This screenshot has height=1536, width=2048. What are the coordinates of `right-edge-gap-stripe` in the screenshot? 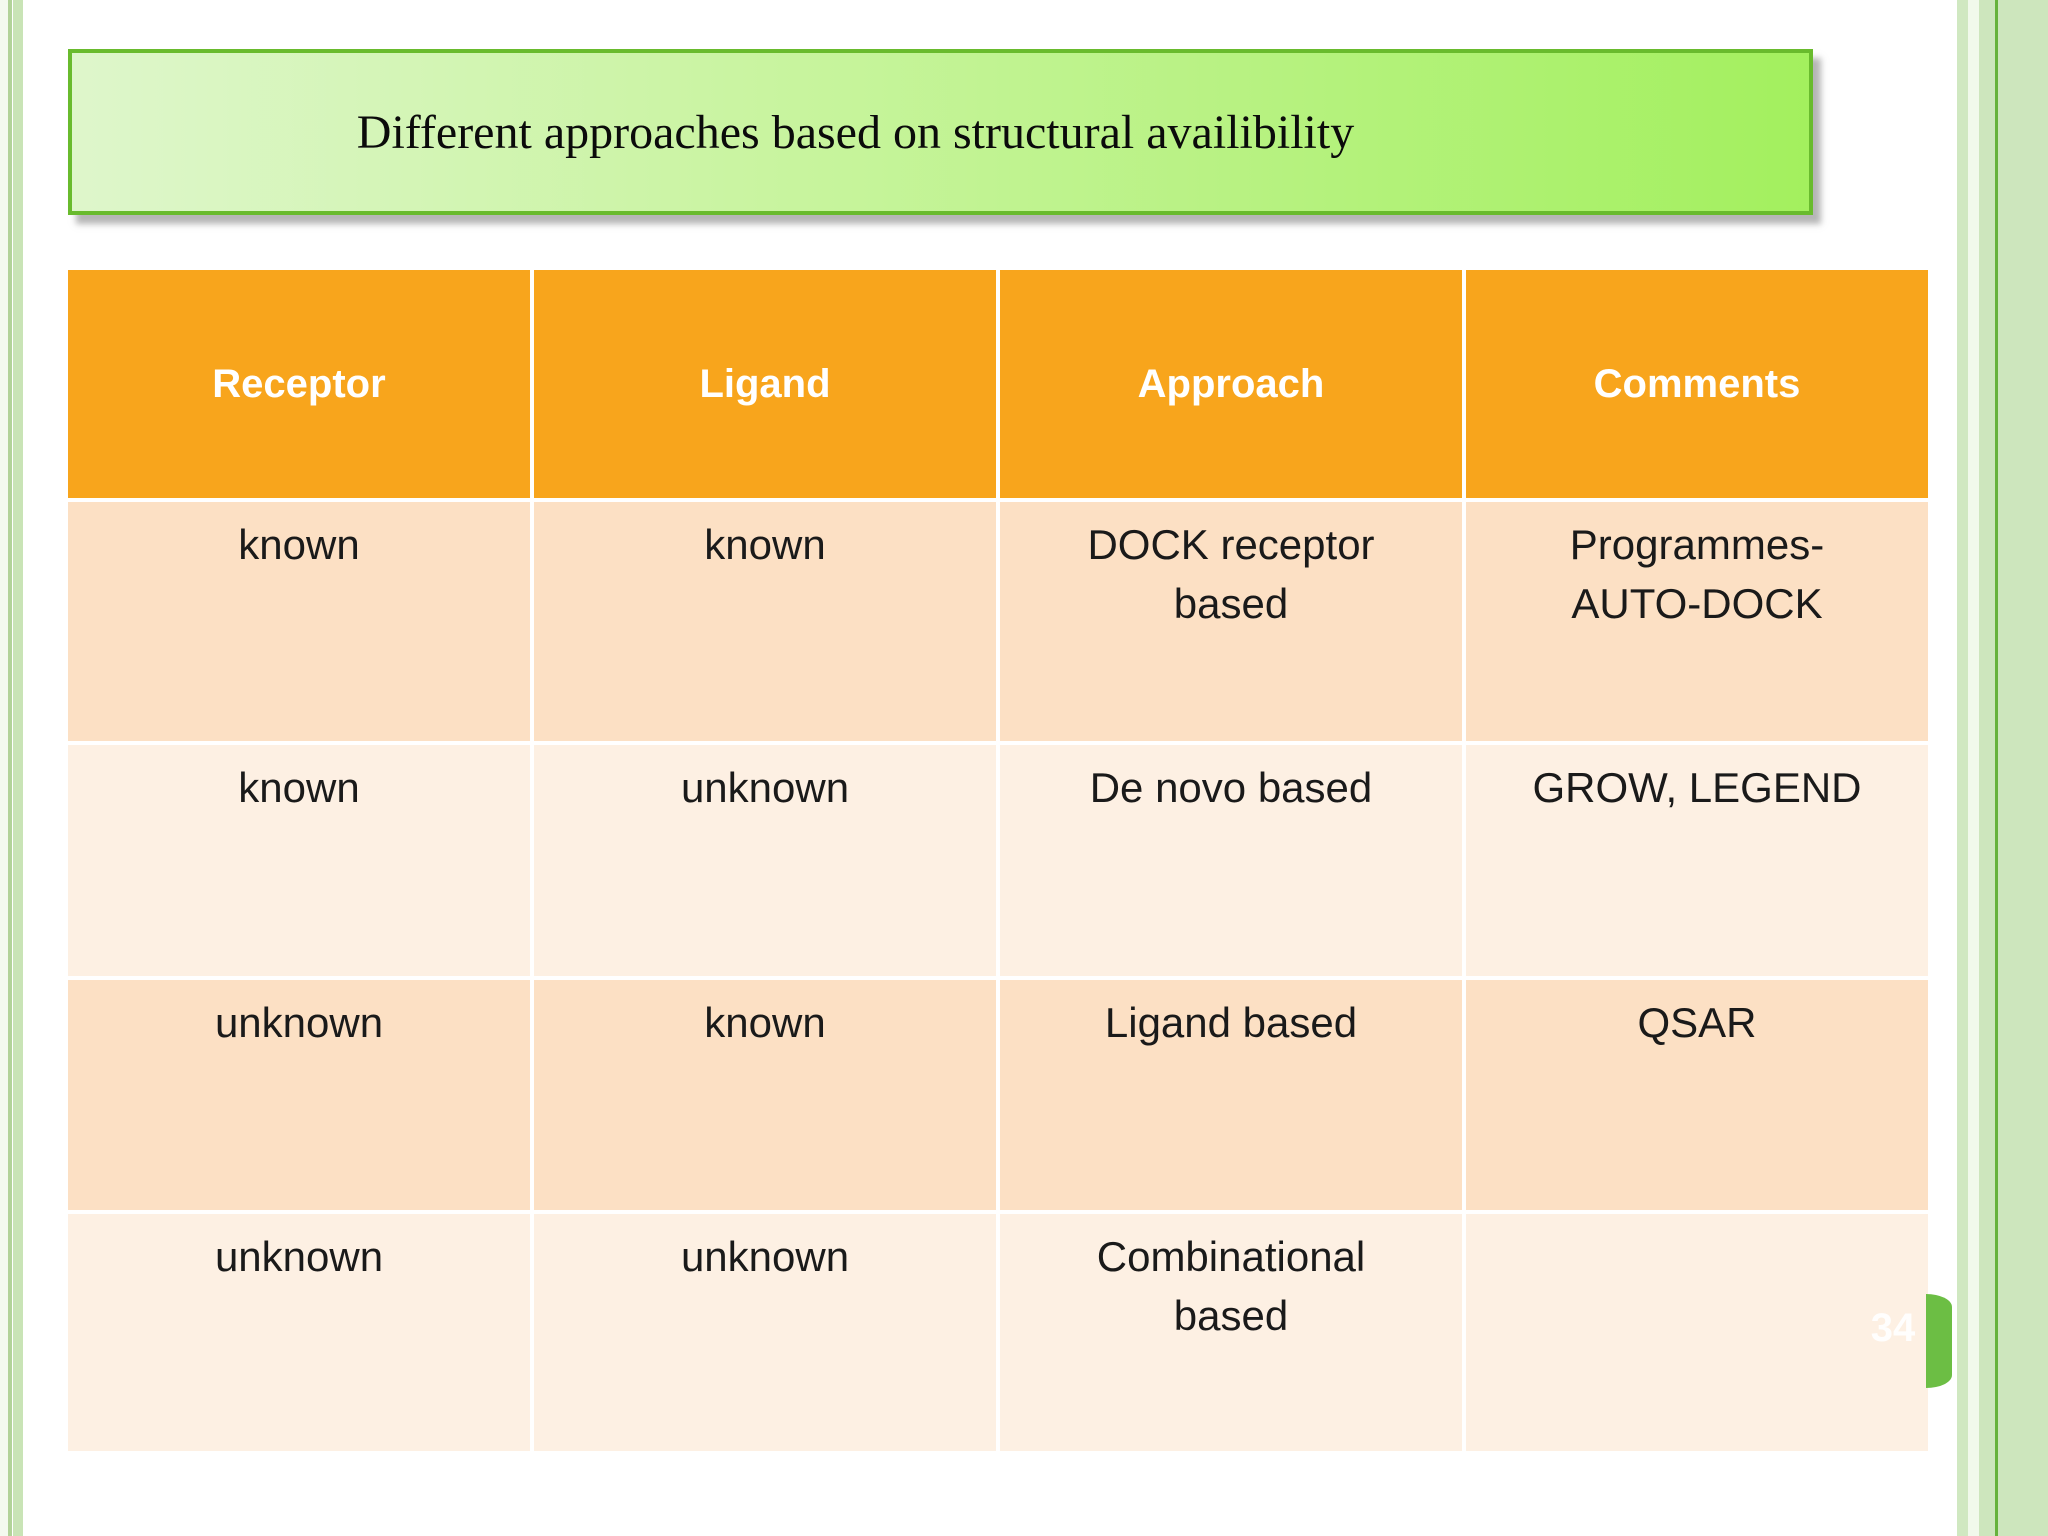 It's located at (1973, 768).